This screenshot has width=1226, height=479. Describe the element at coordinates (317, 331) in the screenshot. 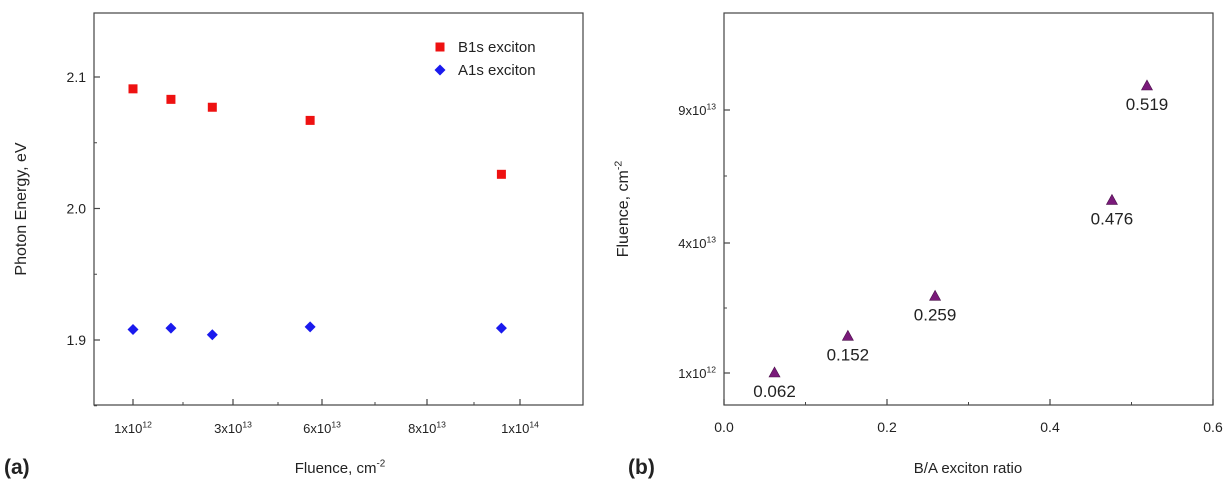

I see `series-a1s` at that location.